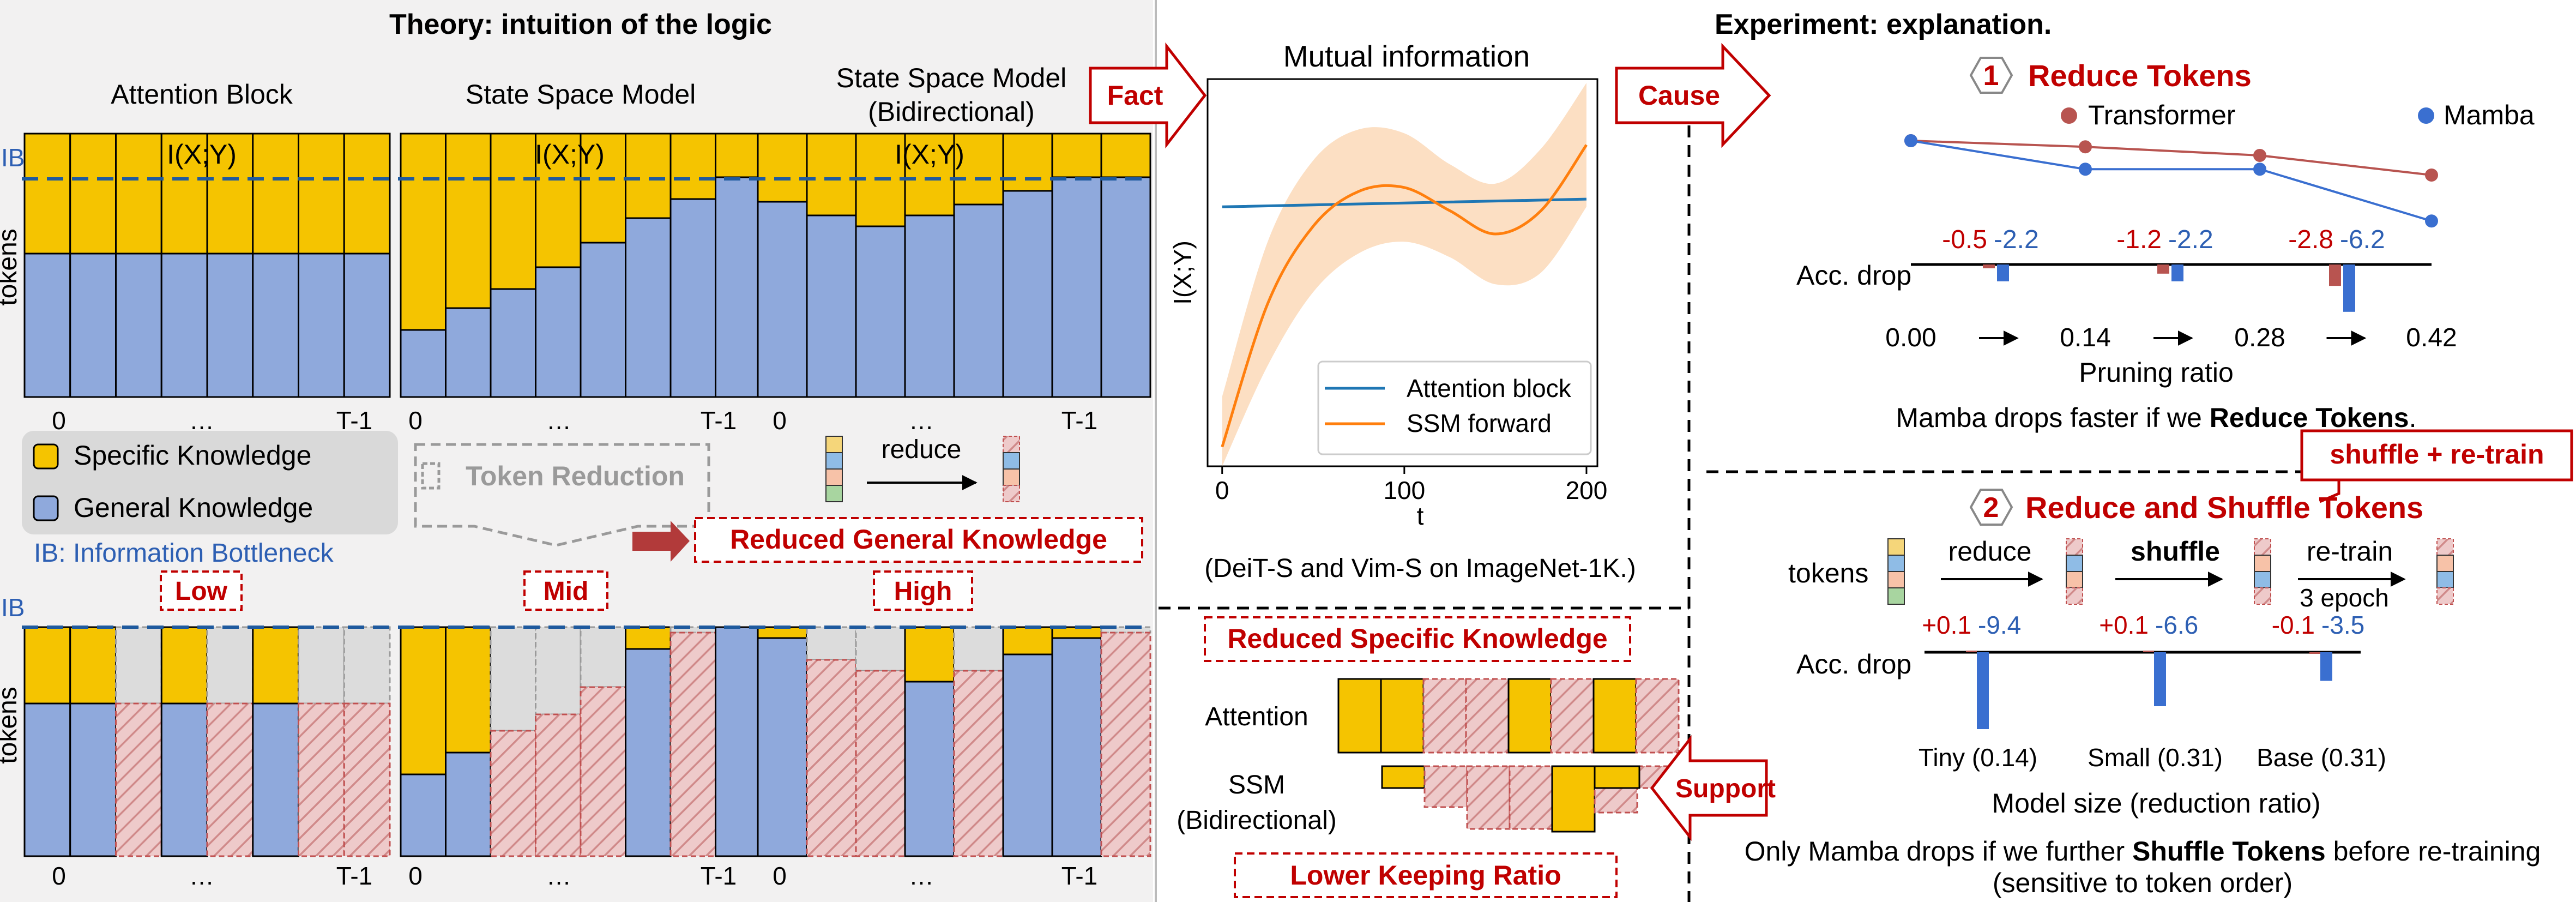 This screenshot has height=902, width=2576. What do you see at coordinates (2343, 625) in the screenshot?
I see `mamba-drop-label: -3.5` at bounding box center [2343, 625].